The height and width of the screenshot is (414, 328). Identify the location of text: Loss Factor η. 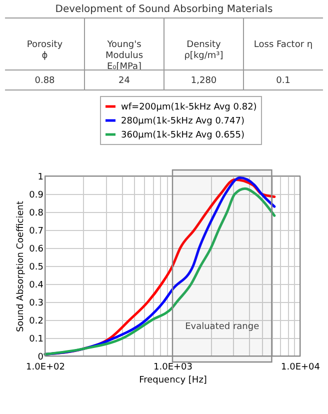
(283, 45).